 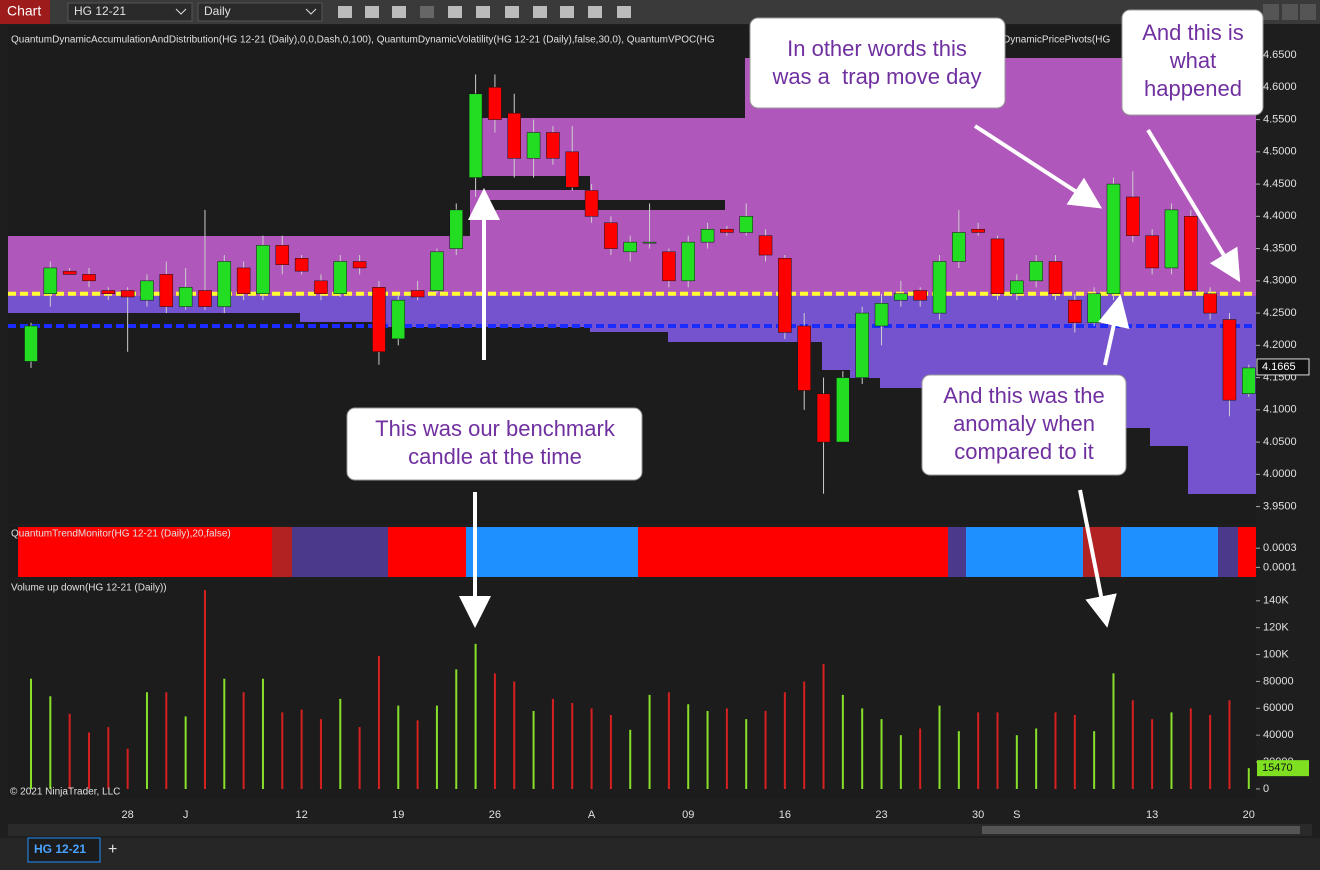 What do you see at coordinates (260, 12) in the screenshot?
I see `period-select` at bounding box center [260, 12].